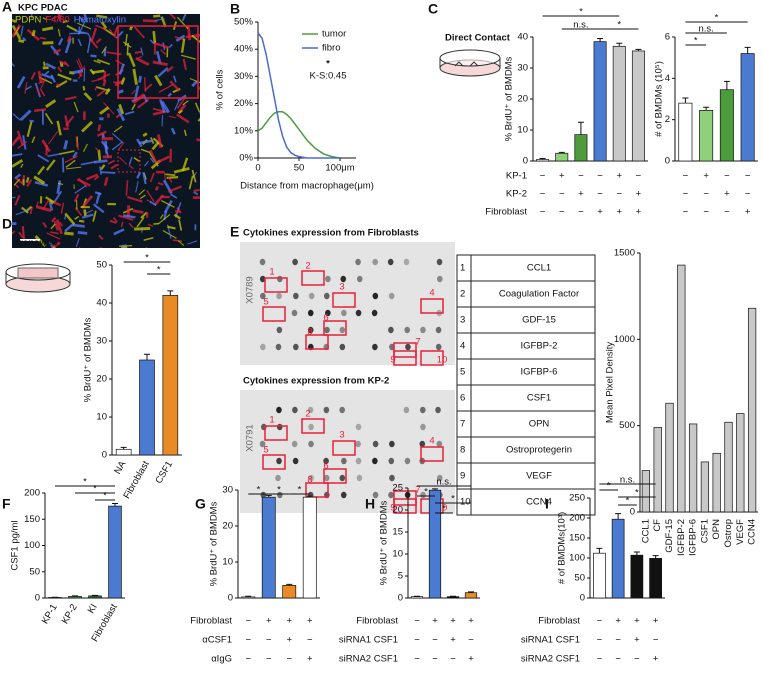 The width and height of the screenshot is (763, 680). Describe the element at coordinates (442, 508) in the screenshot. I see `spot-number: 10` at that location.